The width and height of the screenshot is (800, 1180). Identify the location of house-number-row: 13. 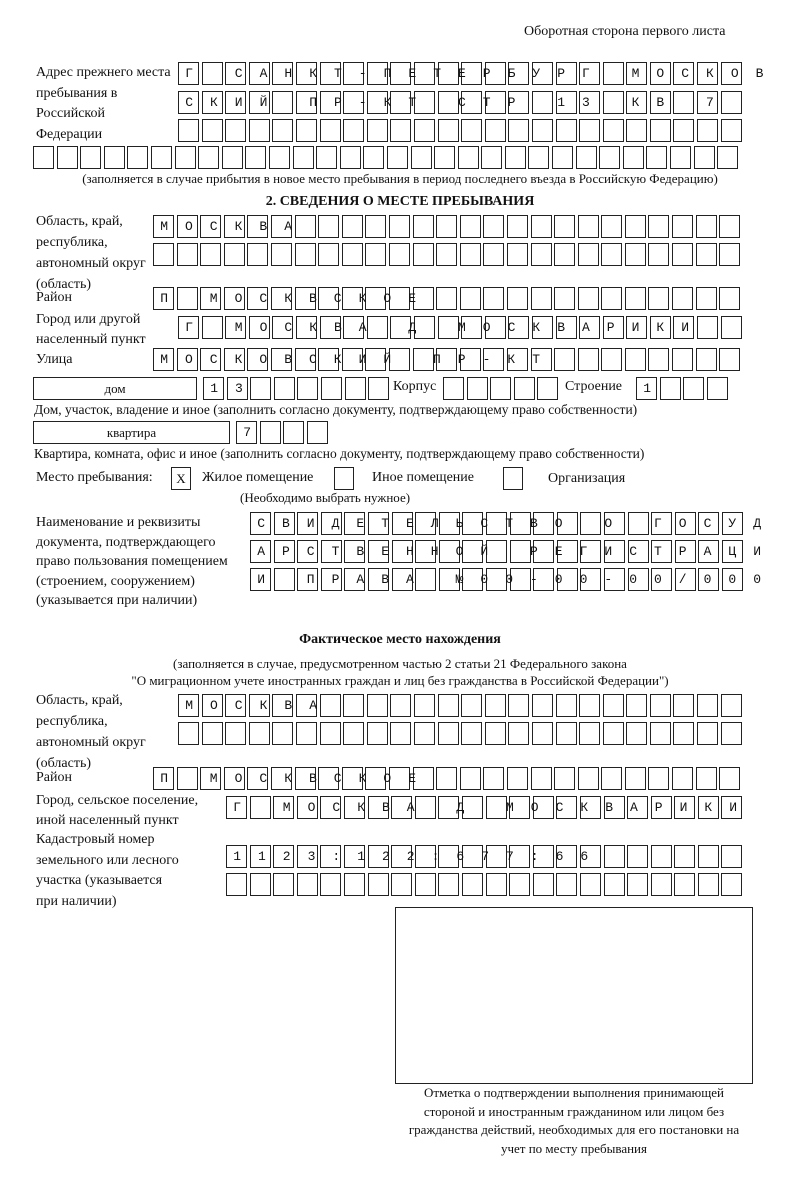
(297, 388).